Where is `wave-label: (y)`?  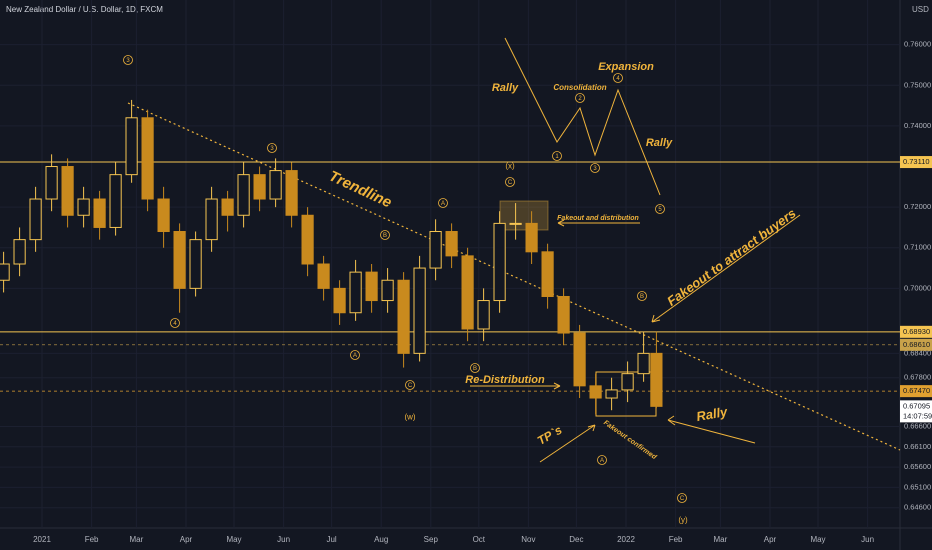
wave-label: (y) is located at coordinates (683, 520).